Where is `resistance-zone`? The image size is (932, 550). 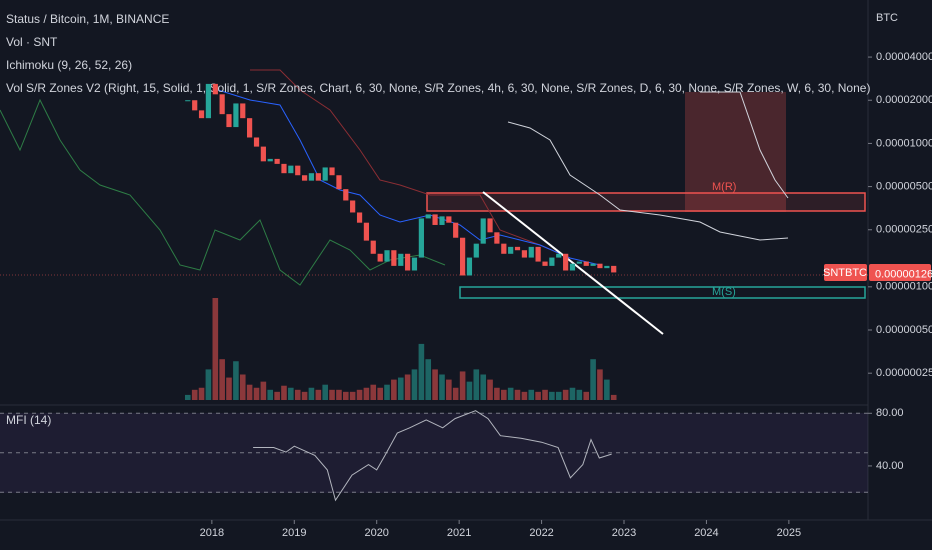 resistance-zone is located at coordinates (646, 202).